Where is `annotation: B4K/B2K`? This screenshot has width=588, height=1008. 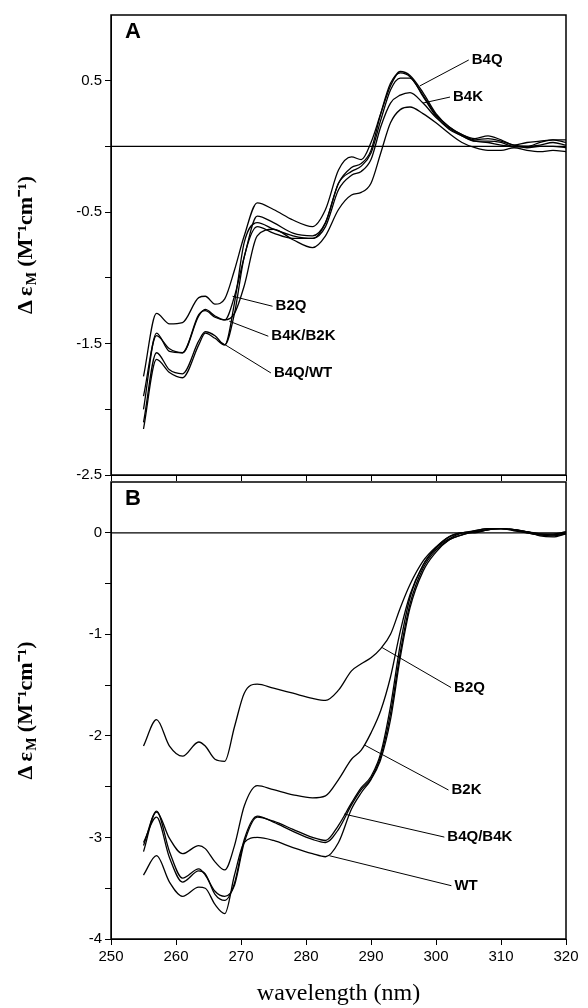
annotation: B4K/B2K is located at coordinates (303, 335).